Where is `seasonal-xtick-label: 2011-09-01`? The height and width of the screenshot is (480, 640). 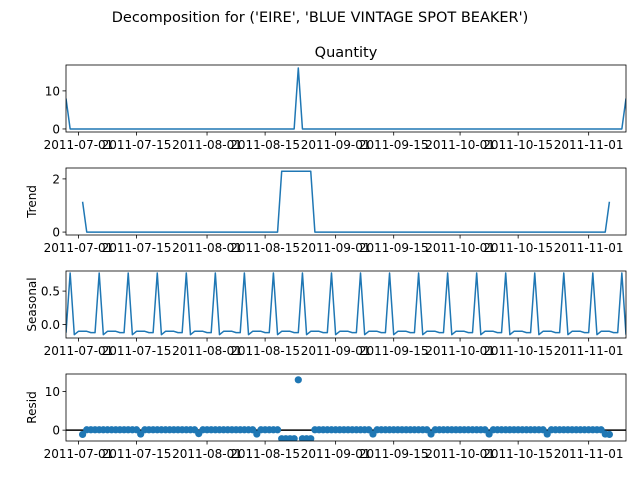 seasonal-xtick-label: 2011-09-01 is located at coordinates (336, 351).